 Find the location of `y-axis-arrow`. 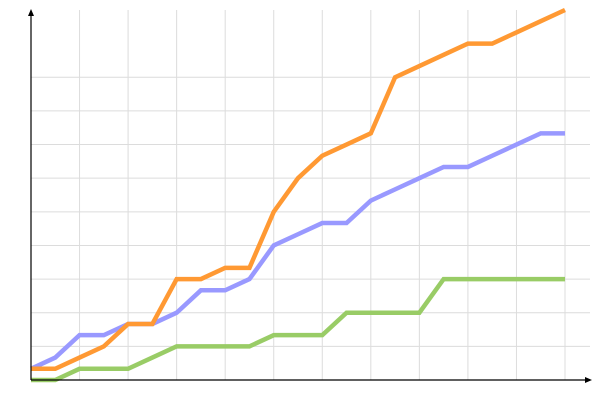

y-axis-arrow is located at coordinates (31, 12).